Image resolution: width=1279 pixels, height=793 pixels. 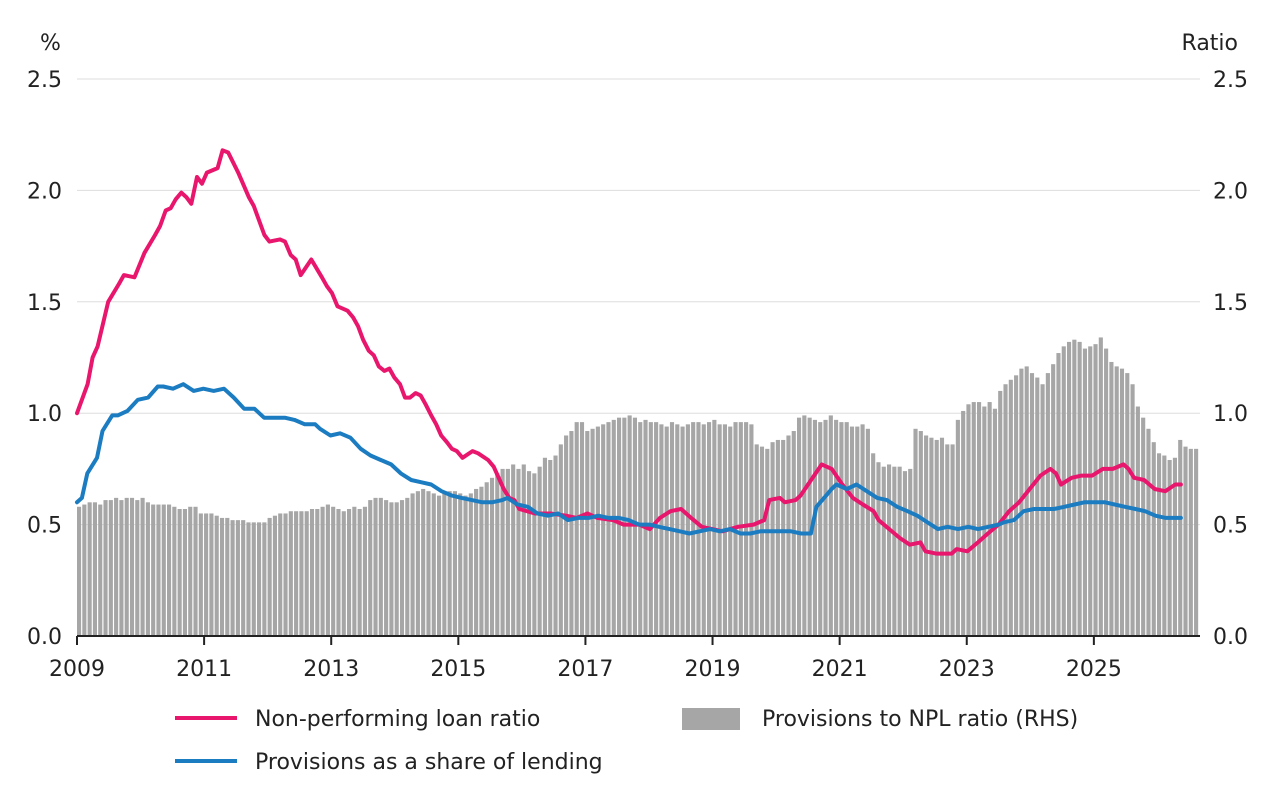 What do you see at coordinates (50, 43) in the screenshot?
I see `left-axis-unit: %` at bounding box center [50, 43].